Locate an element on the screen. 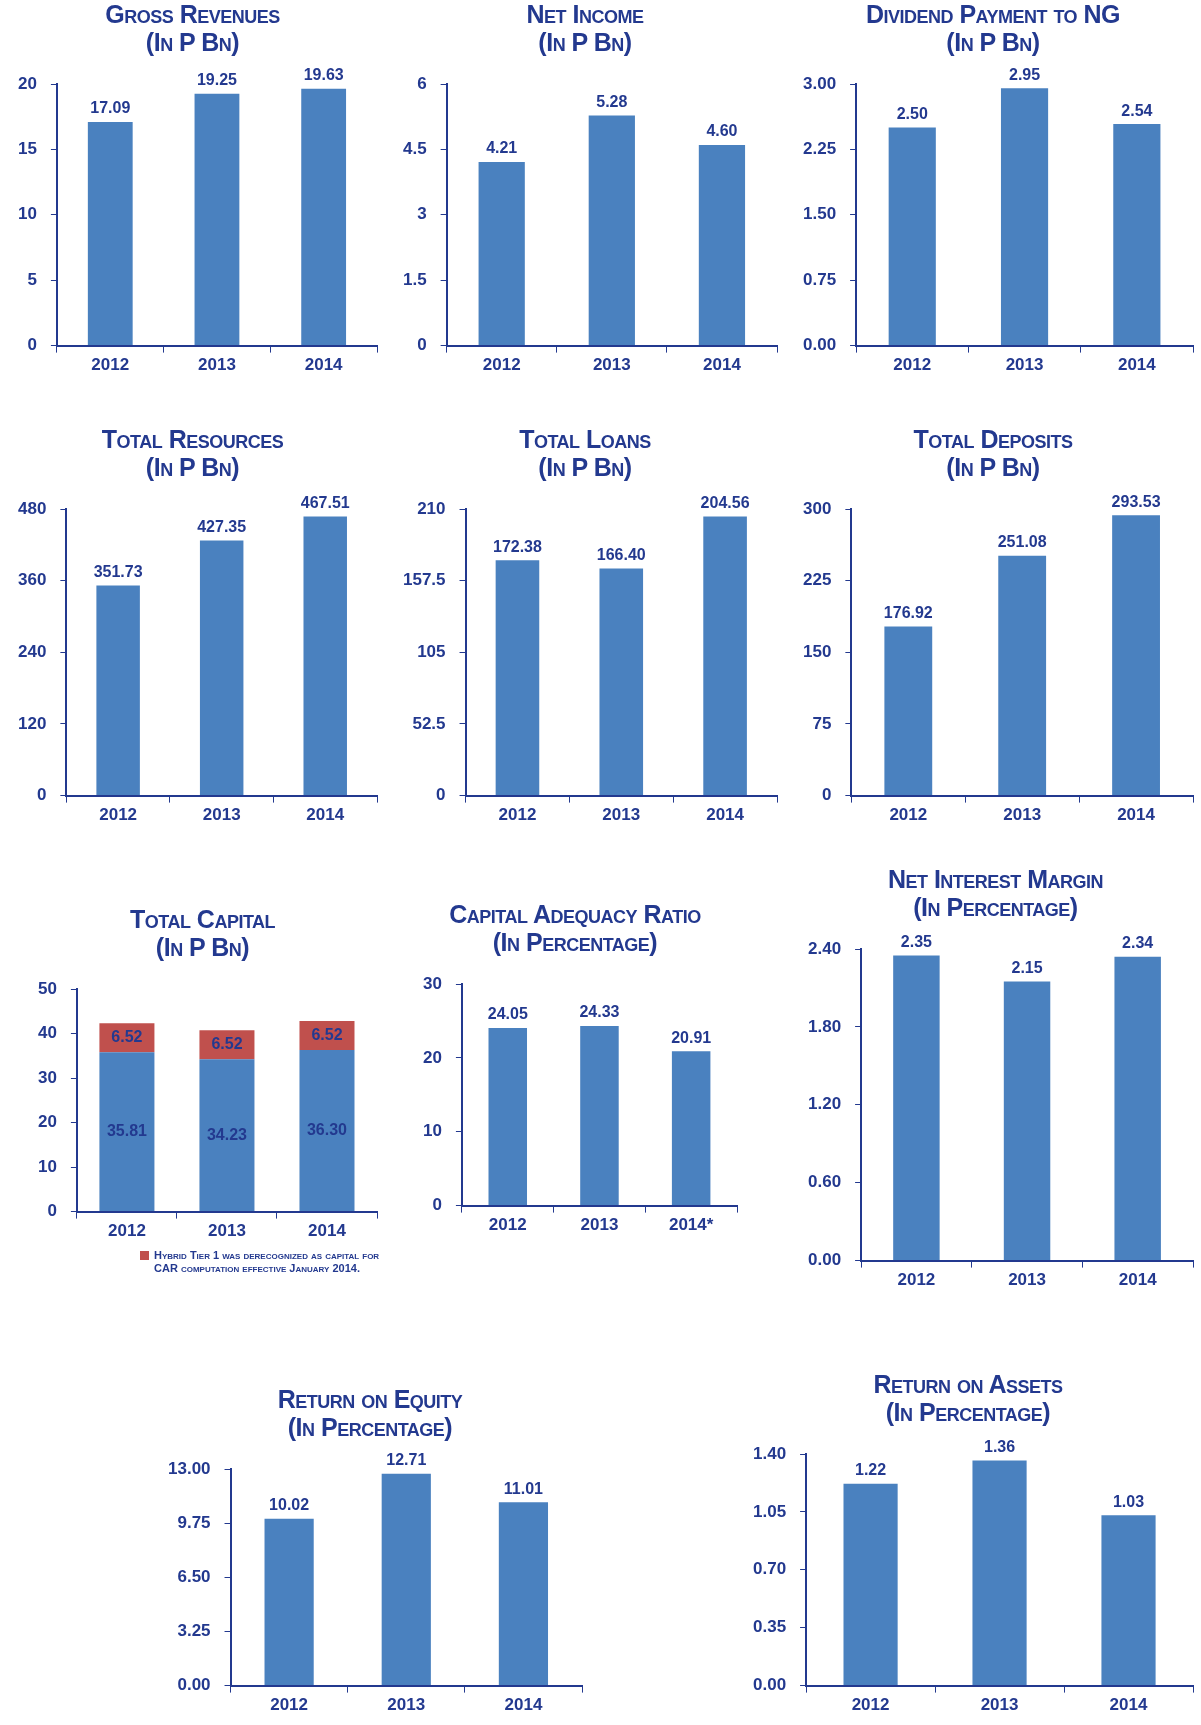 This screenshot has height=1725, width=1201. chart-title: Return on Equity is located at coordinates (370, 1399).